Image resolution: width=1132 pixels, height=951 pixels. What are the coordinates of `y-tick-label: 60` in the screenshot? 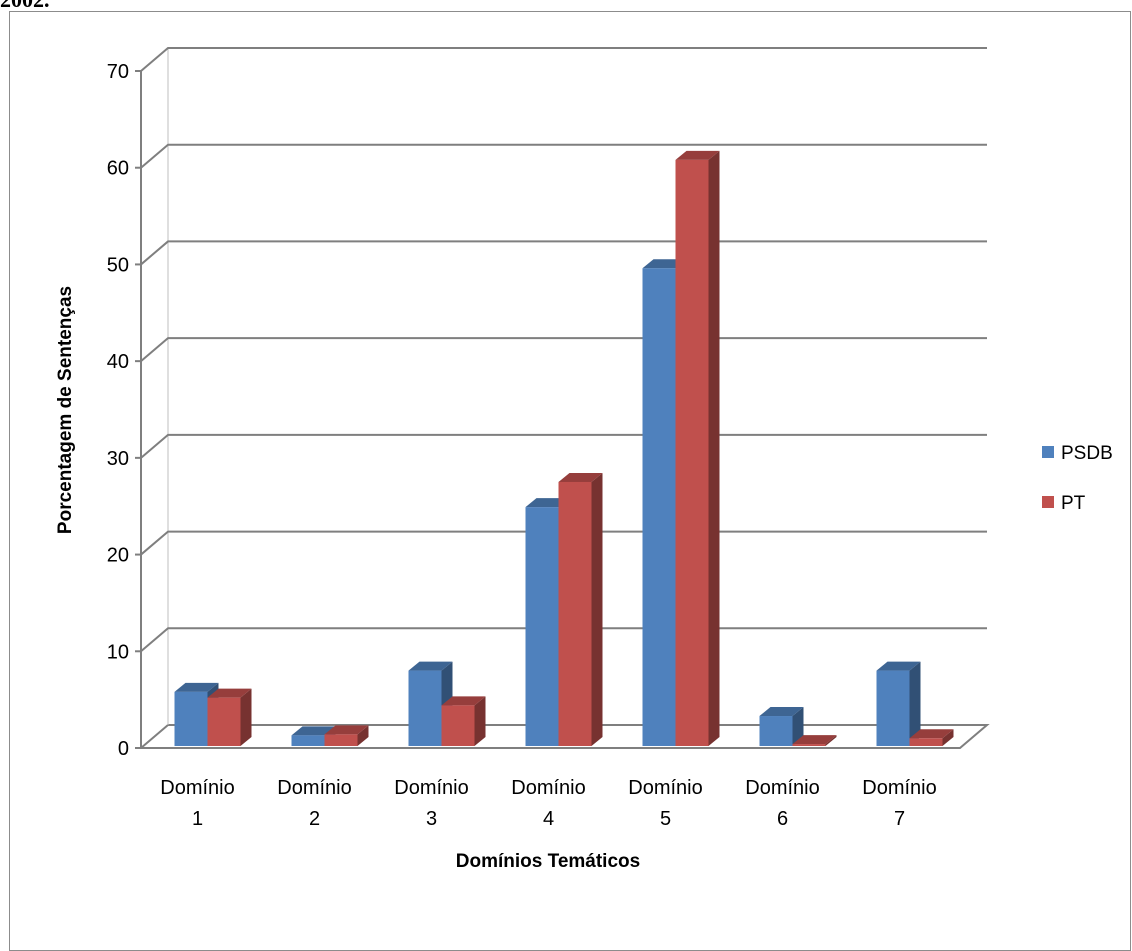 It's located at (118, 169).